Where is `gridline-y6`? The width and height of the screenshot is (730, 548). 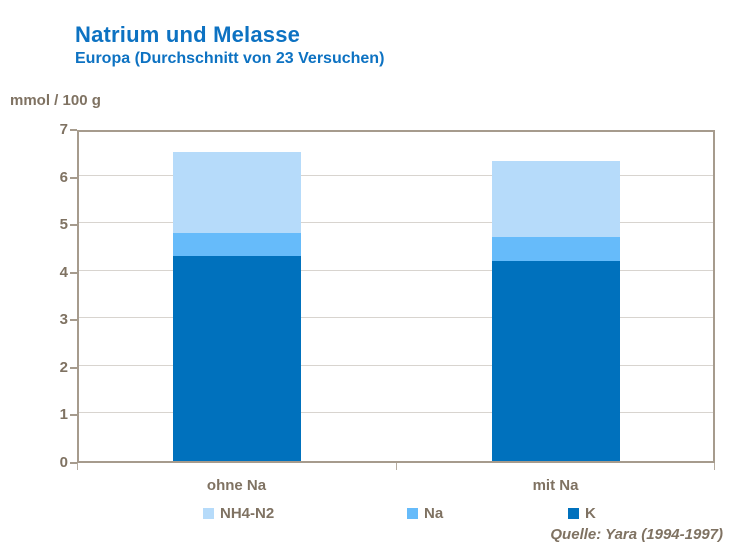
gridline-y6 is located at coordinates (396, 175).